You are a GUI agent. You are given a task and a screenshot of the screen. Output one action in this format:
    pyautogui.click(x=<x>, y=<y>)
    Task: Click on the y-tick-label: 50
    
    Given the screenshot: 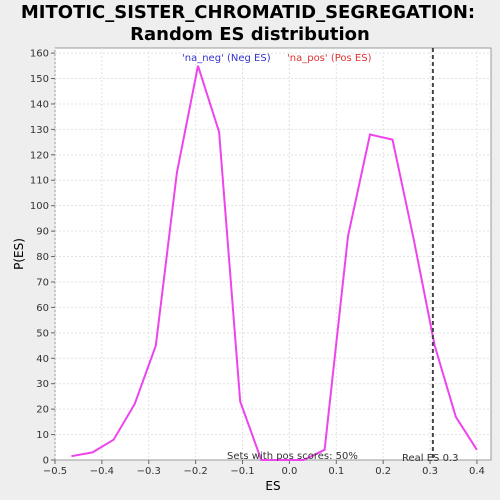 What is the action you would take?
    pyautogui.click(x=42, y=333)
    